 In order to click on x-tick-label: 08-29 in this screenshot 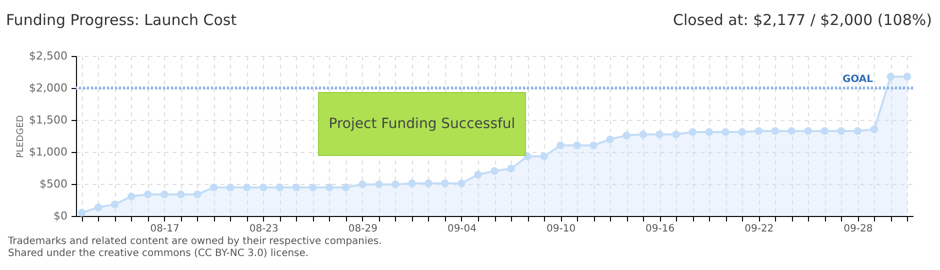, I will do `click(363, 229)`.